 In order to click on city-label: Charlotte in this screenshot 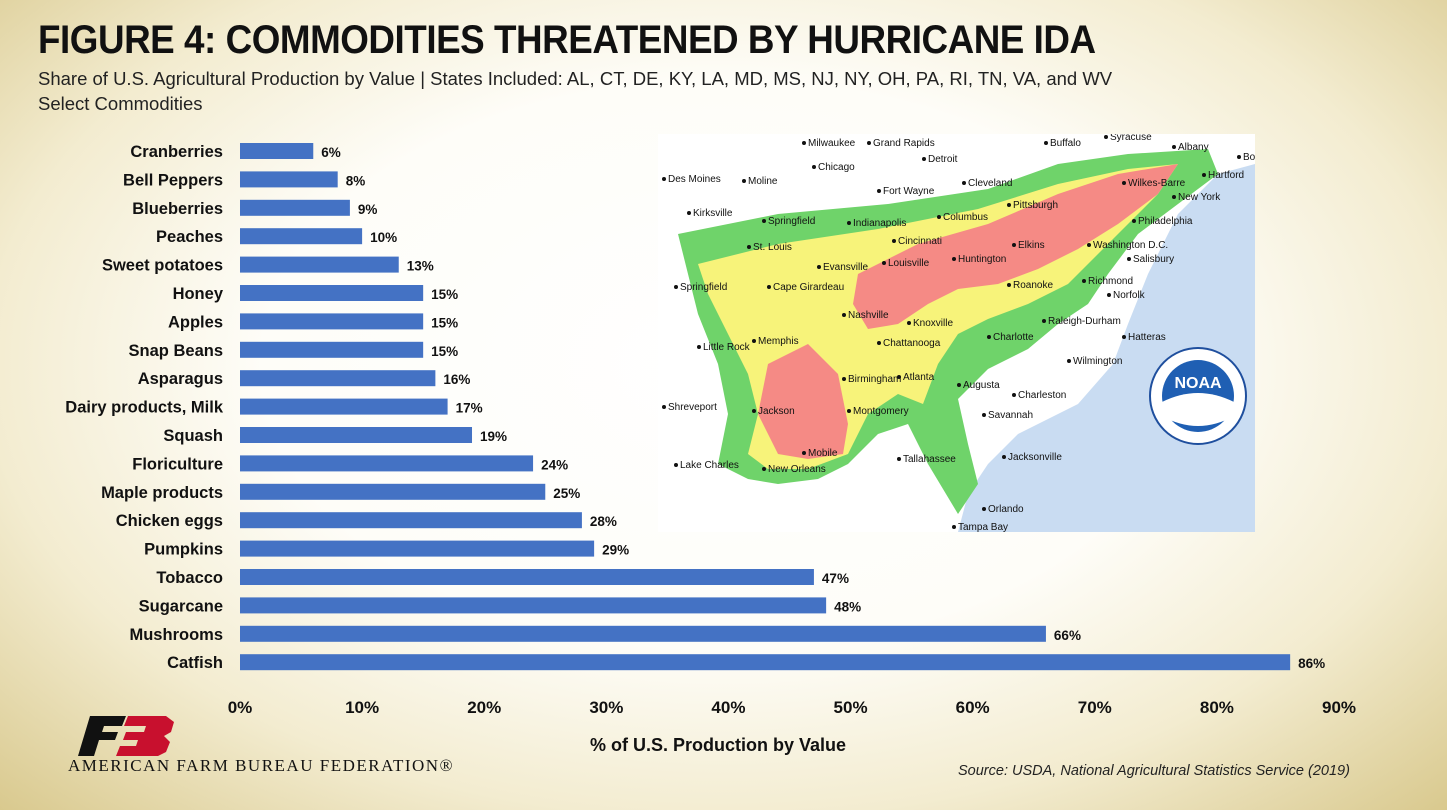, I will do `click(1013, 337)`.